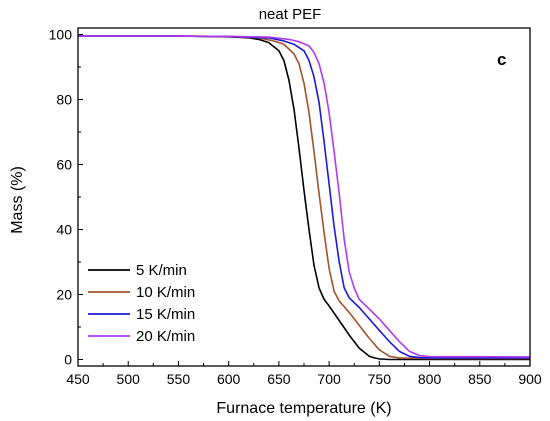 This screenshot has width=550, height=421. I want to click on y-tick-label: 40, so click(64, 230).